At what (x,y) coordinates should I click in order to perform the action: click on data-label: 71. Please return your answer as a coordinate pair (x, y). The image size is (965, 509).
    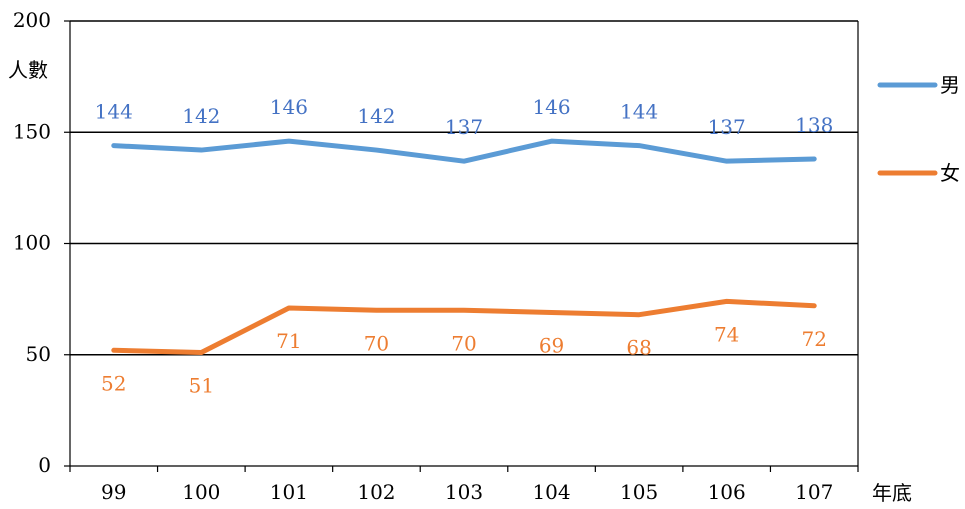
    Looking at the image, I should click on (288, 341).